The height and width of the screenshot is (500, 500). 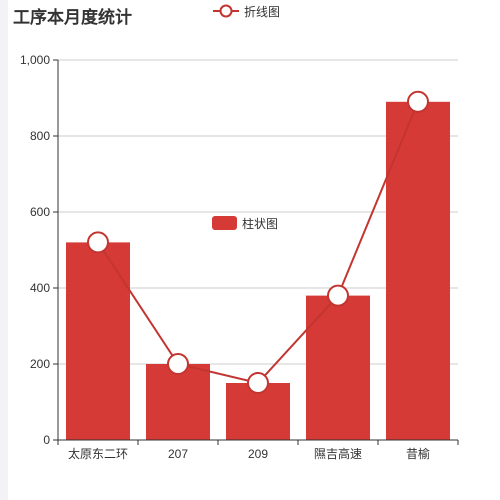 What do you see at coordinates (4, 250) in the screenshot?
I see `left-edge-strip` at bounding box center [4, 250].